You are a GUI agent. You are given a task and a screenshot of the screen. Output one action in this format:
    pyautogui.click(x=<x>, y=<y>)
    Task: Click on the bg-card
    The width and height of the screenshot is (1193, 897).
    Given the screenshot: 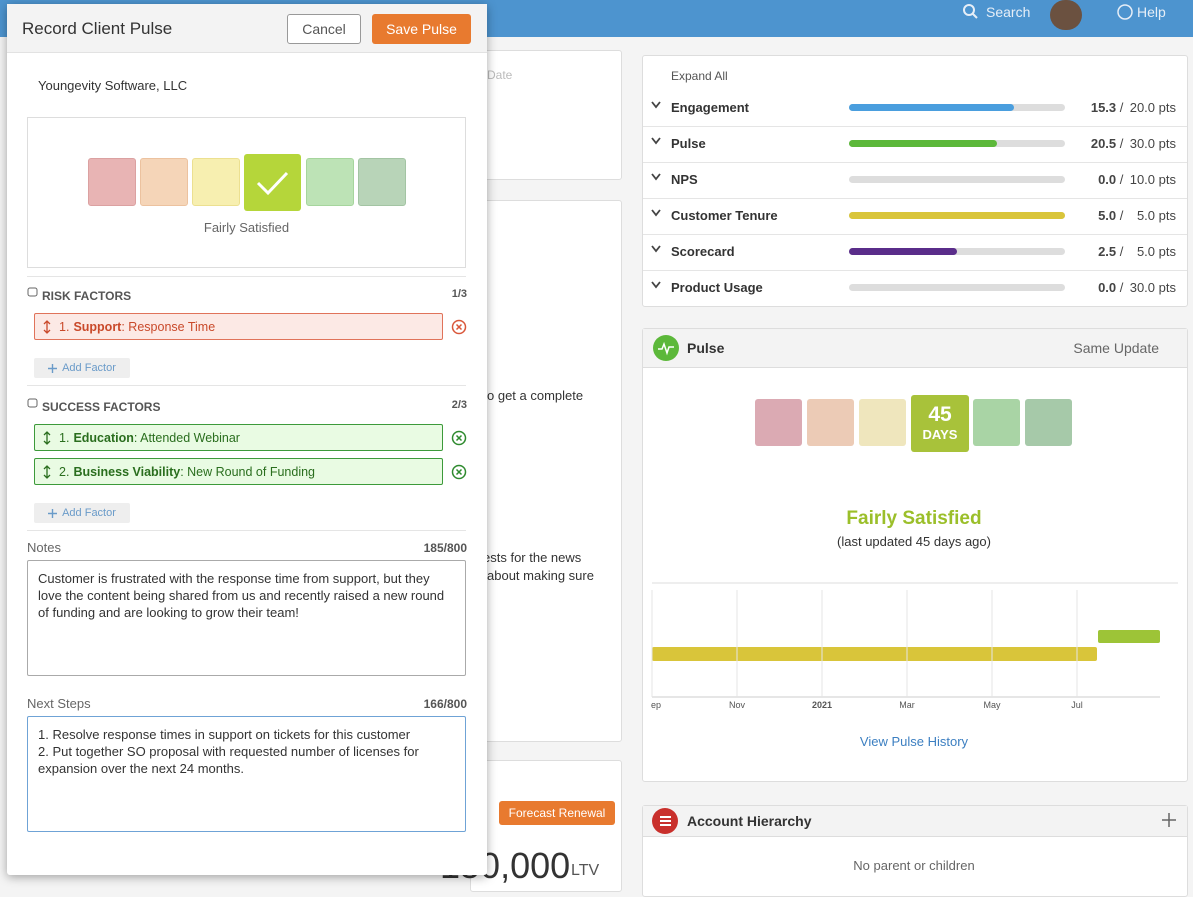 What is the action you would take?
    pyautogui.click(x=546, y=471)
    